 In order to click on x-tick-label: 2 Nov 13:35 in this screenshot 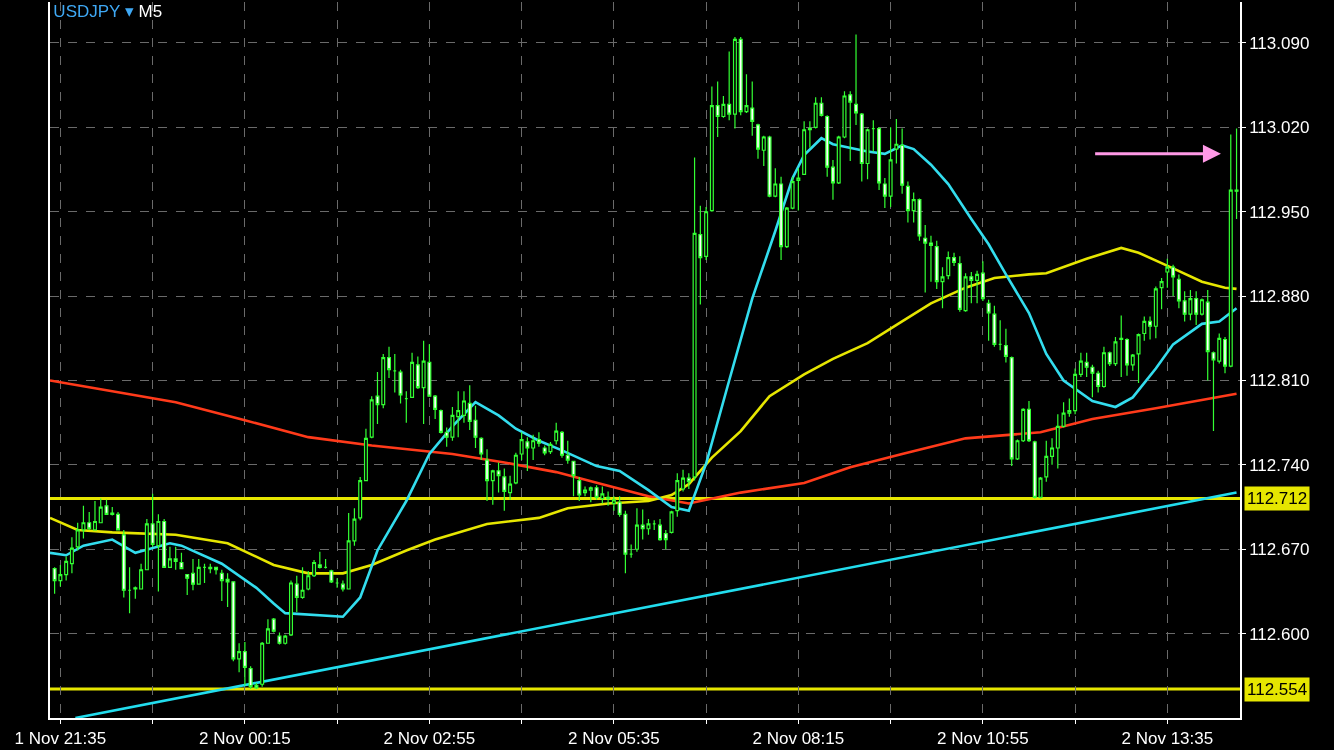, I will do `click(1167, 739)`.